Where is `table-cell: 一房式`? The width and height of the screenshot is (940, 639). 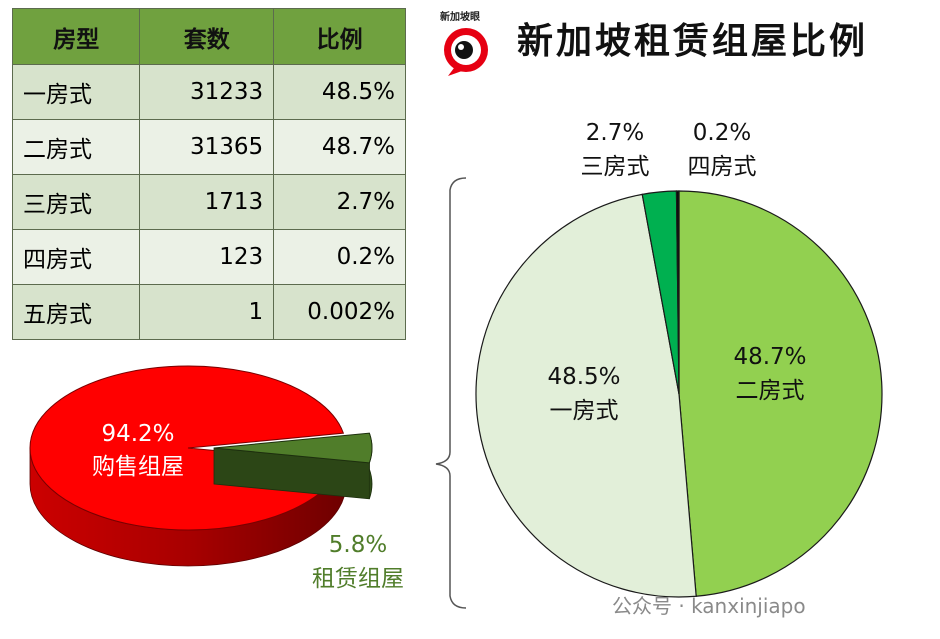 table-cell: 一房式 is located at coordinates (76, 92).